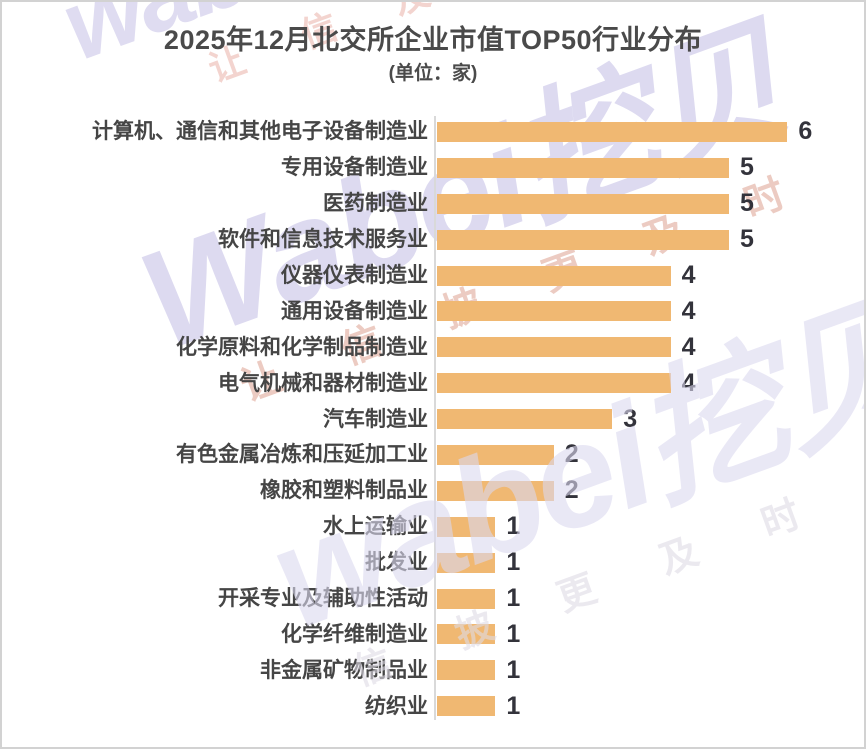 The width and height of the screenshot is (866, 749). What do you see at coordinates (433, 168) in the screenshot?
I see `bar-row: 专用设备制造业 5` at bounding box center [433, 168].